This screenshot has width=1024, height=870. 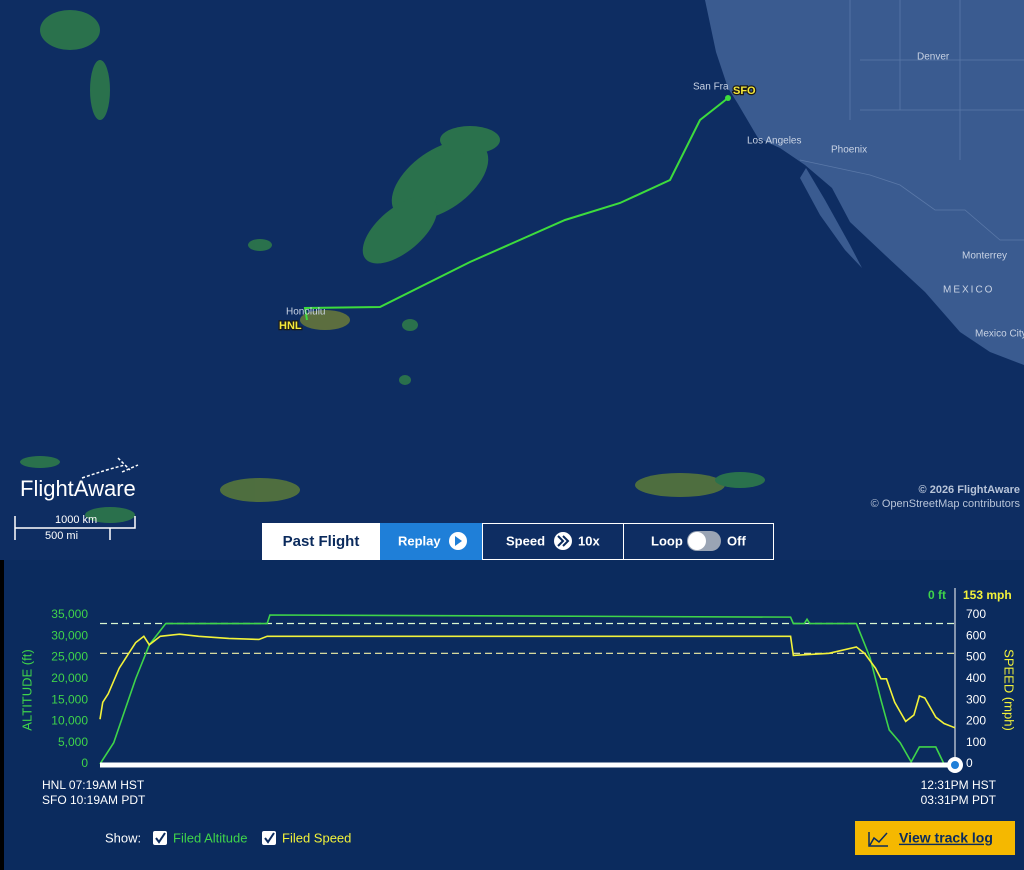 What do you see at coordinates (69, 678) in the screenshot?
I see `y-tick-label: 20,000` at bounding box center [69, 678].